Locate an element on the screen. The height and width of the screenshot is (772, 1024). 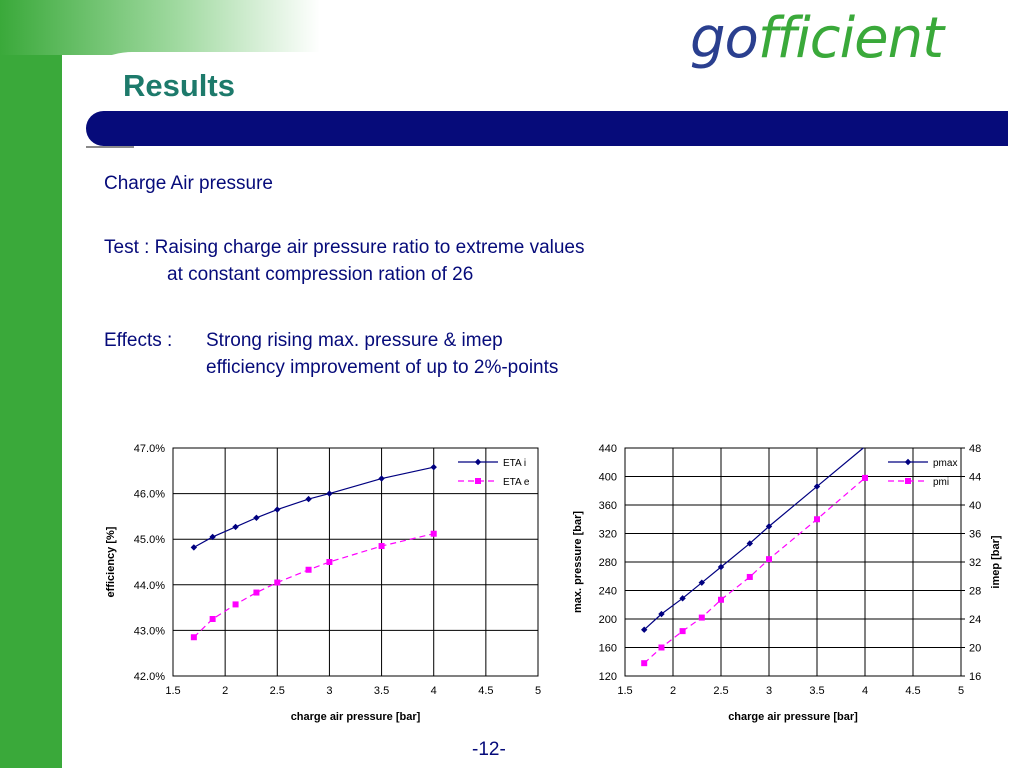
legend-label: ETA e is located at coordinates (516, 482).